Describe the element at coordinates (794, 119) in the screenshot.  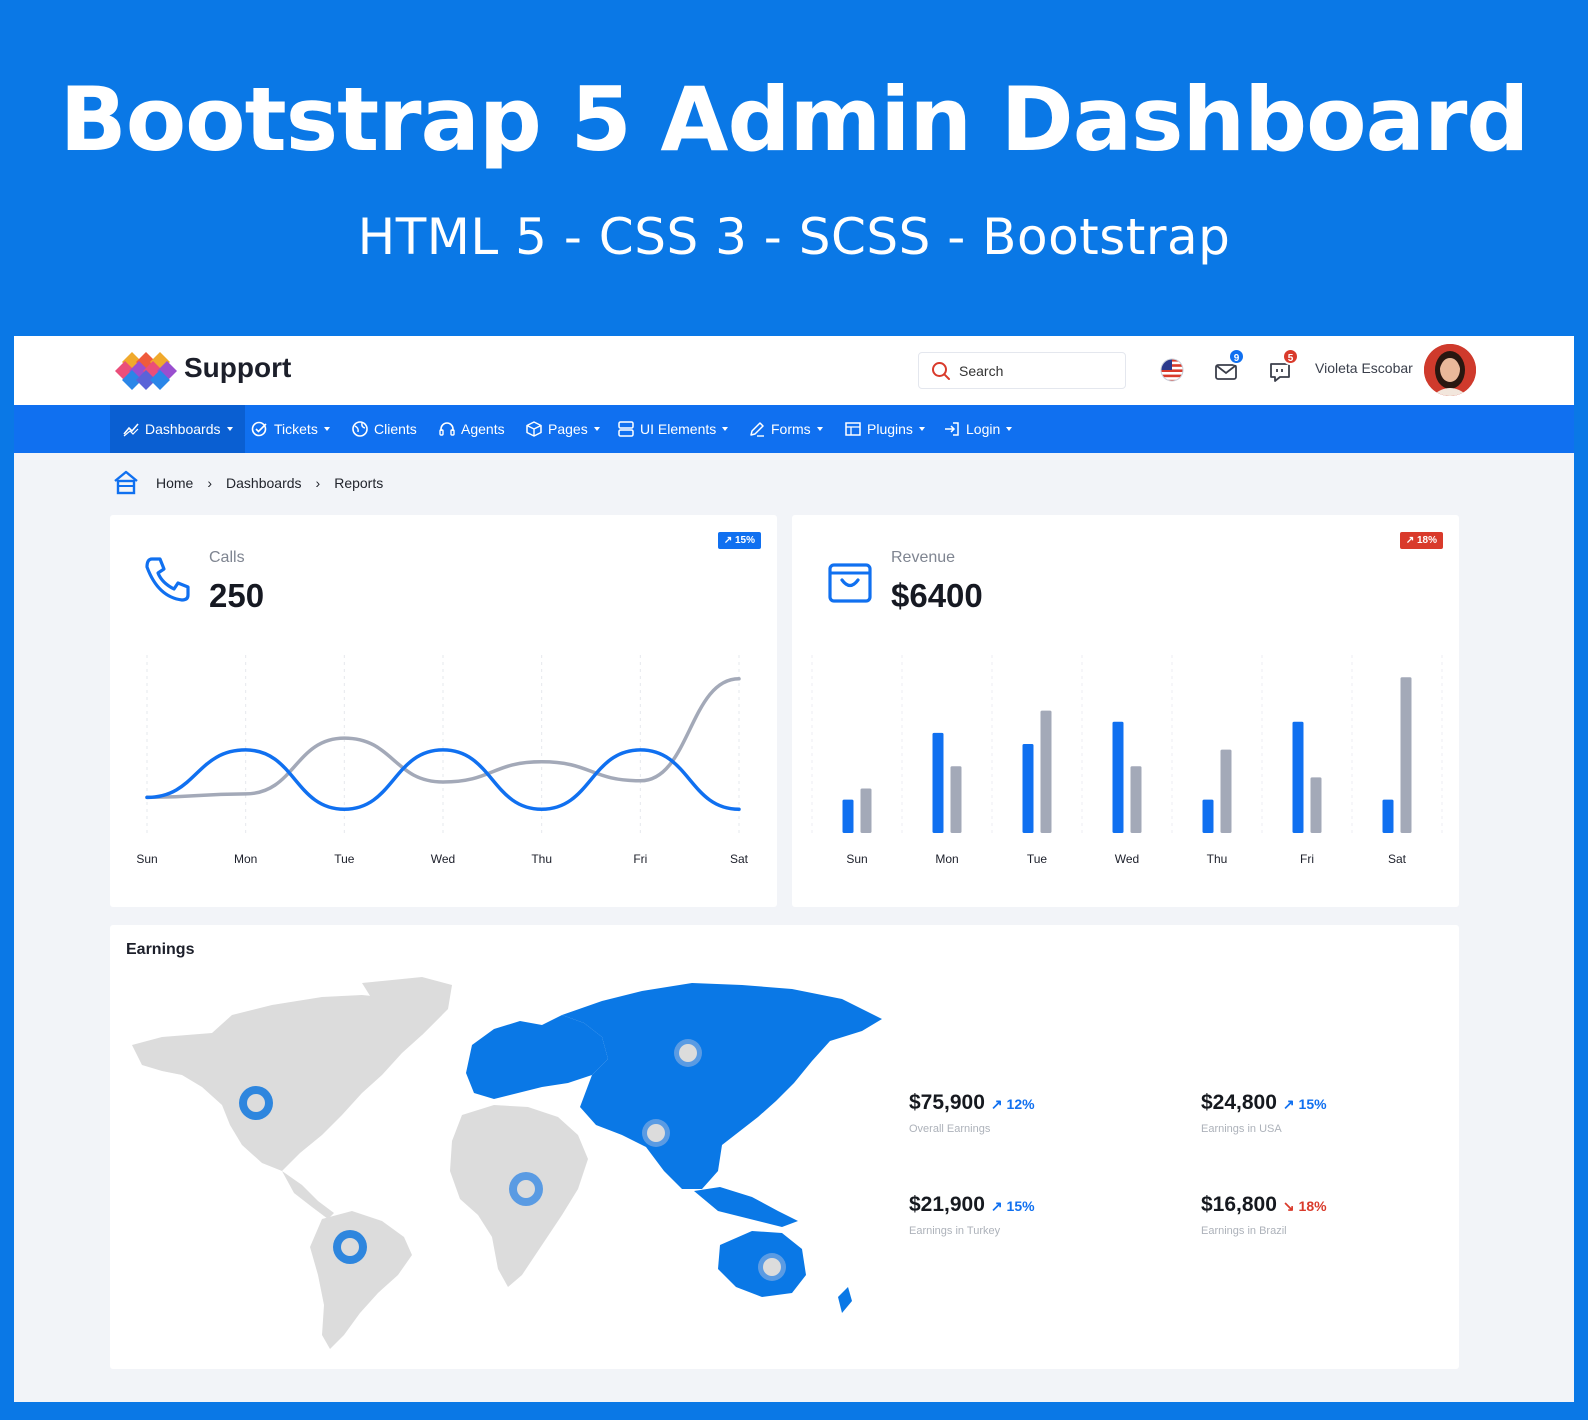
I see `hero-title: Bootstrap 5 Admin Dashboard` at that location.